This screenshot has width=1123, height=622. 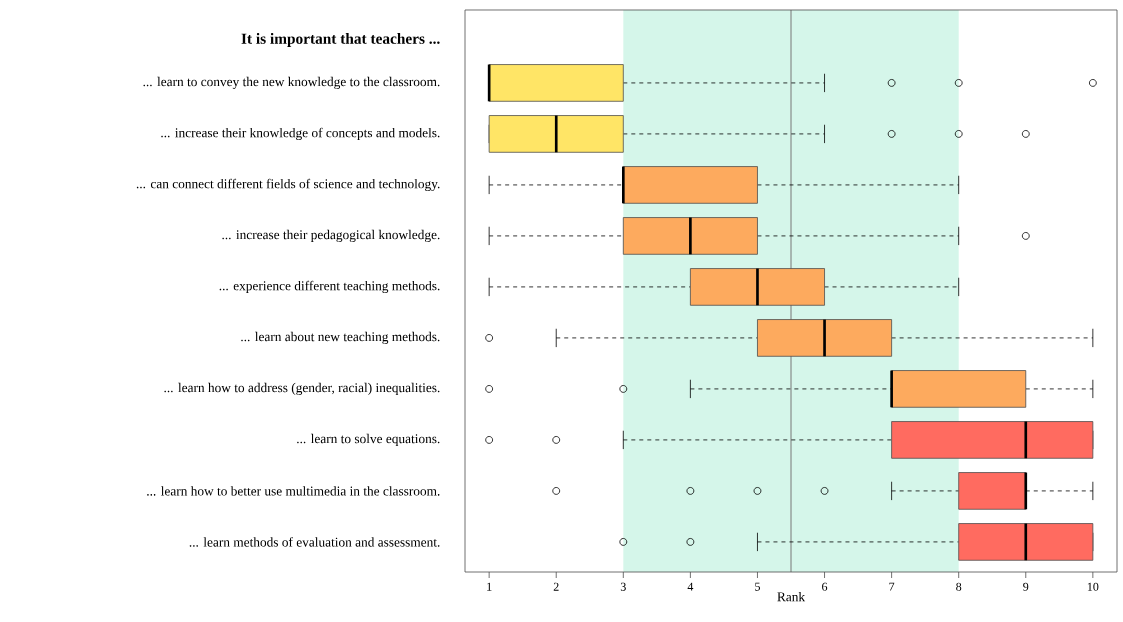 What do you see at coordinates (489, 586) in the screenshot?
I see `x-tick-label: 1` at bounding box center [489, 586].